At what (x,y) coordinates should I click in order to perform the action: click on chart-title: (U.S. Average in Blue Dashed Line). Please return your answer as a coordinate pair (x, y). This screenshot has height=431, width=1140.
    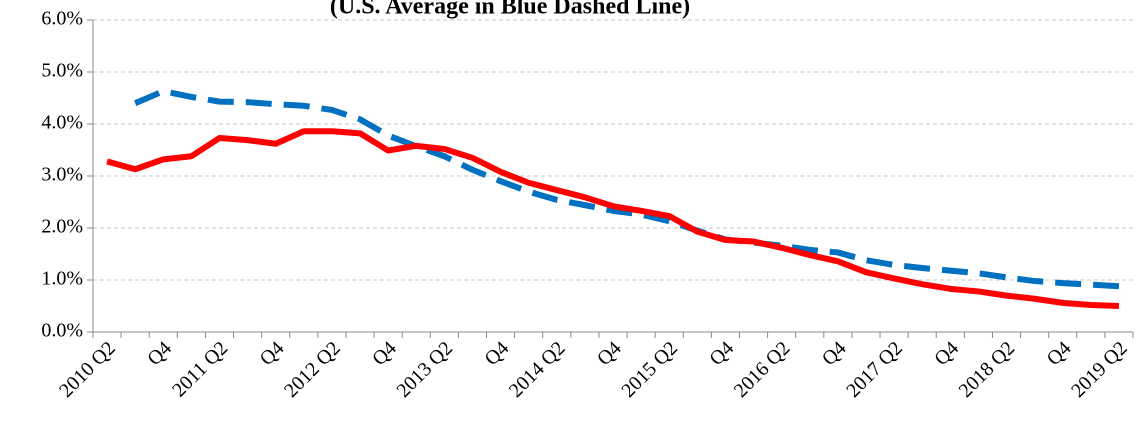
    Looking at the image, I should click on (510, 10).